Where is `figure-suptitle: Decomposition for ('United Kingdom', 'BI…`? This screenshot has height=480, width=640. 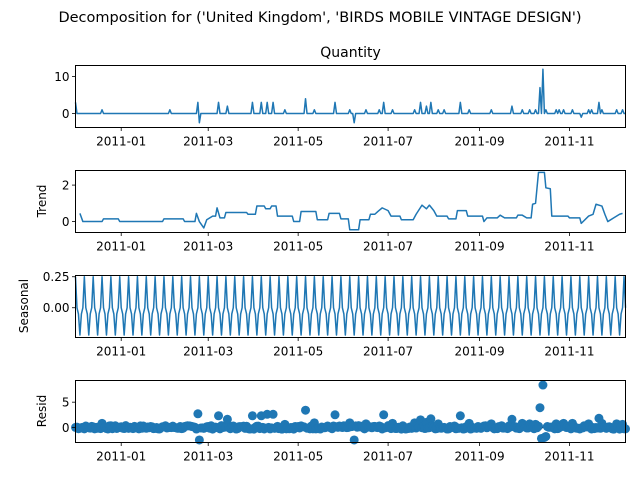 figure-suptitle: Decomposition for ('United Kingdom', 'BI… is located at coordinates (319, 18).